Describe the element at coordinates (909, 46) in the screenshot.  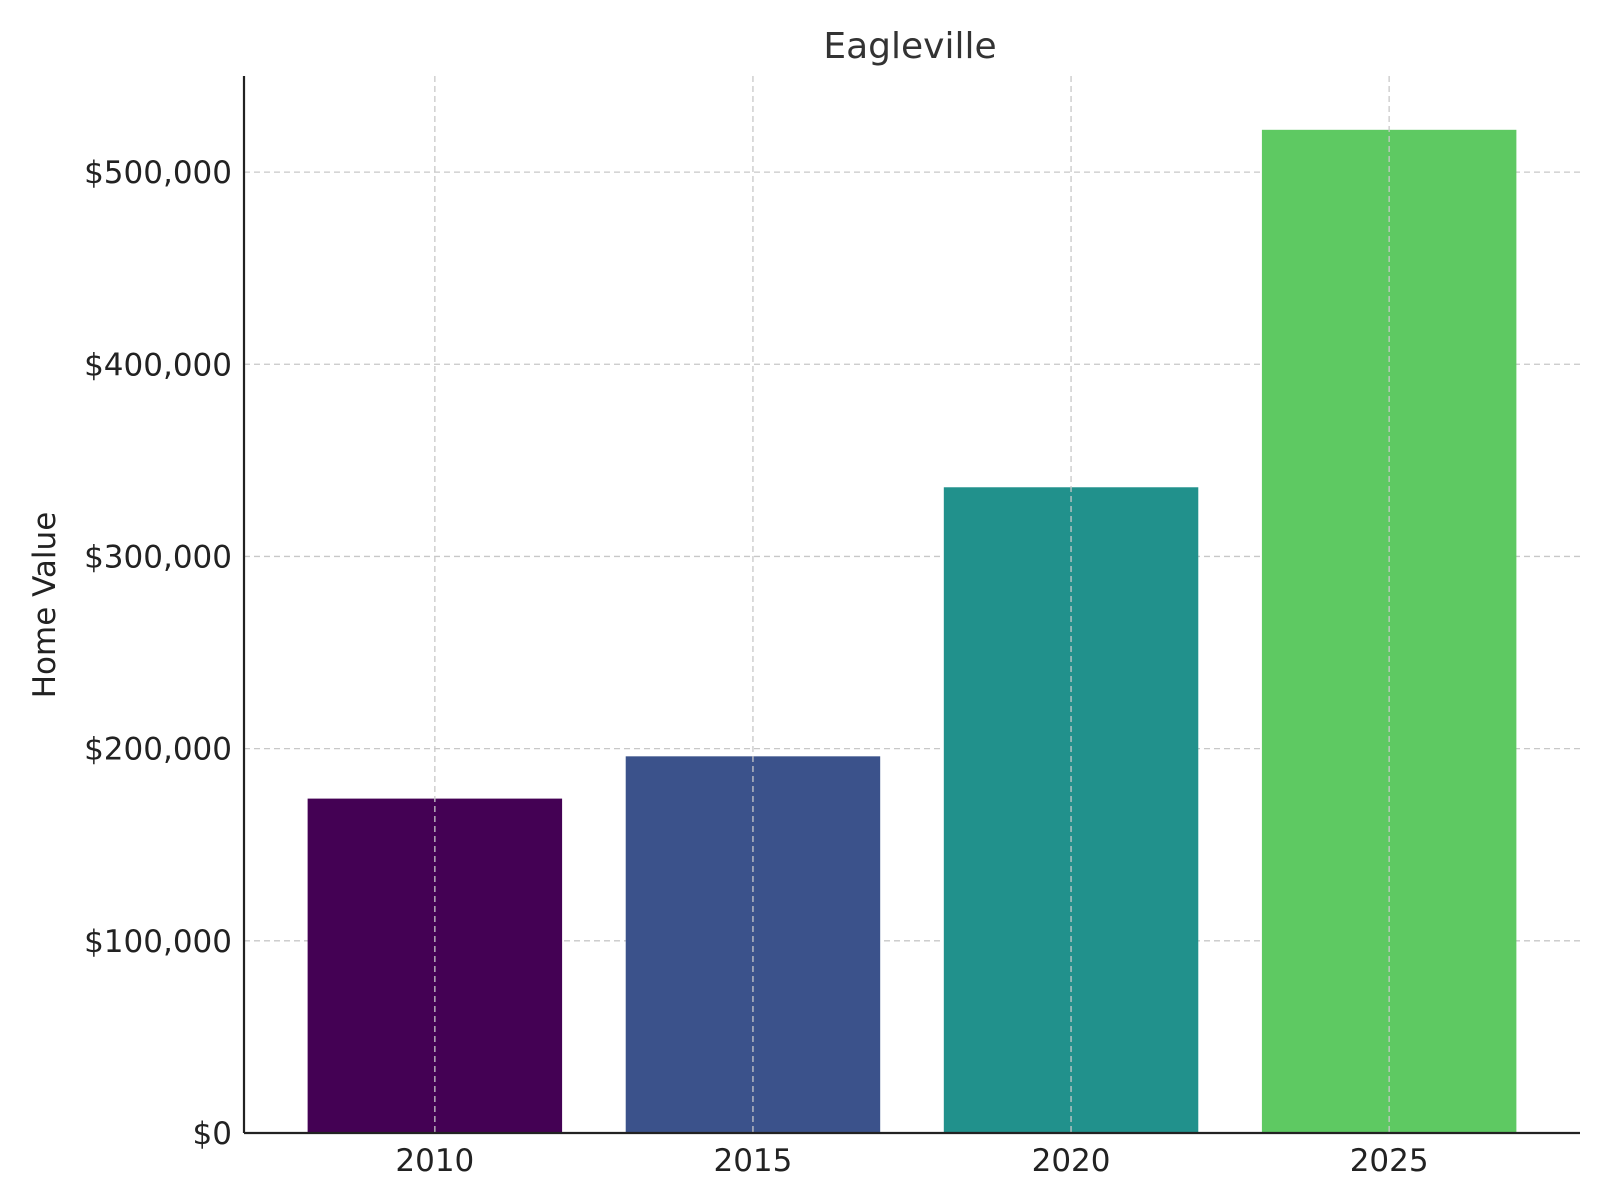
I see `chart-title: Eagleville` at that location.